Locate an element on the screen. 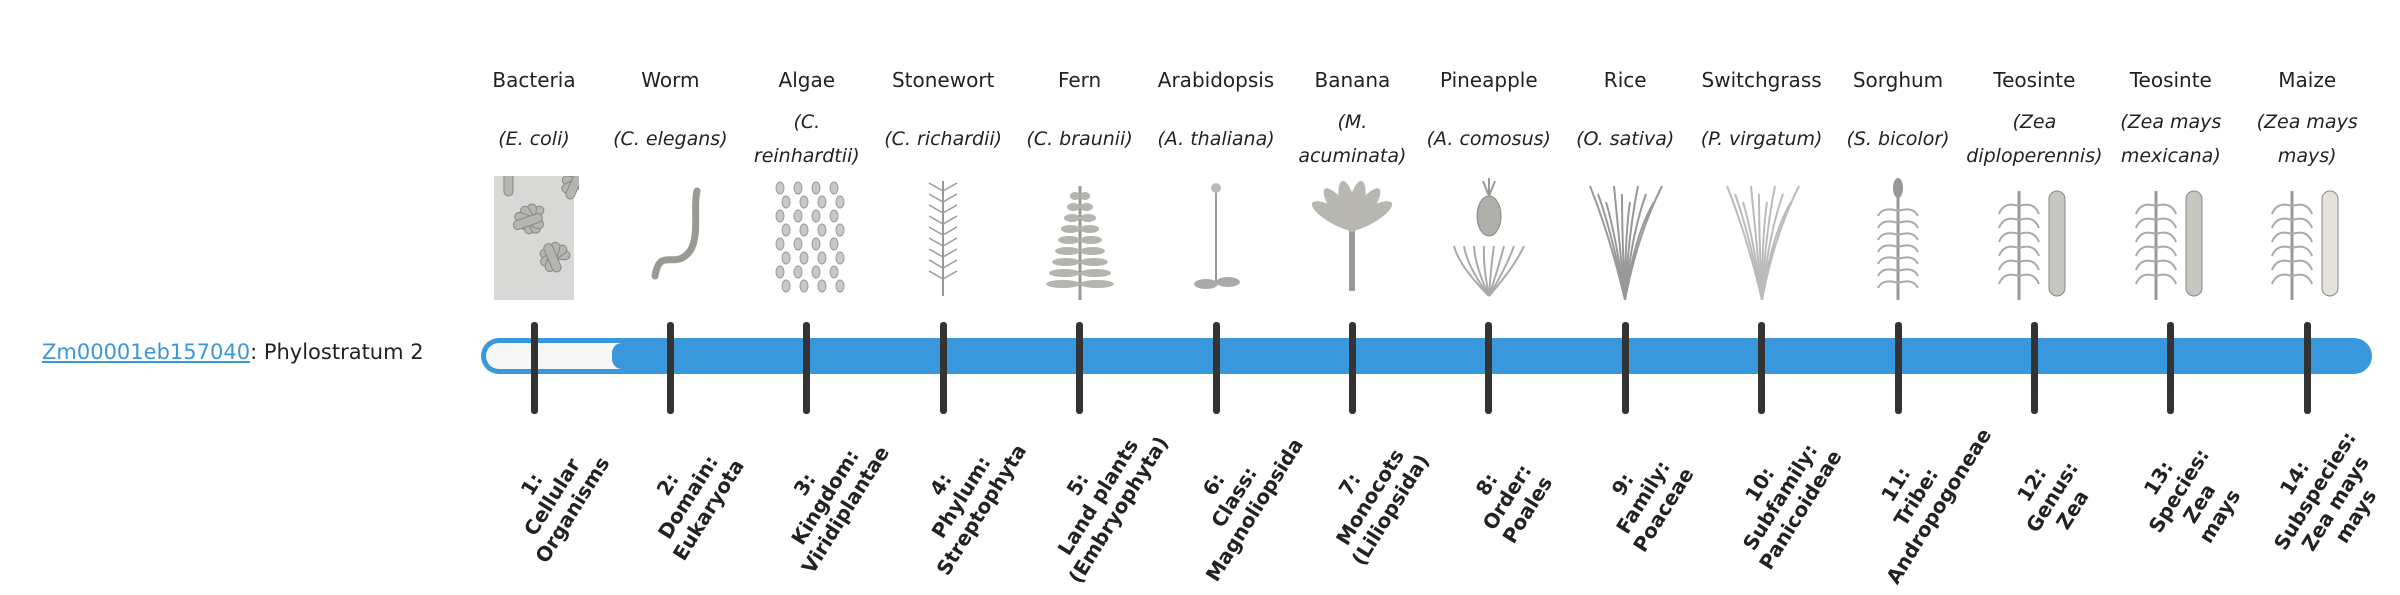 Image resolution: width=2400 pixels, height=595 pixels. stratum-label: 11: Tribe: Andropogoneae is located at coordinates (1918, 497).